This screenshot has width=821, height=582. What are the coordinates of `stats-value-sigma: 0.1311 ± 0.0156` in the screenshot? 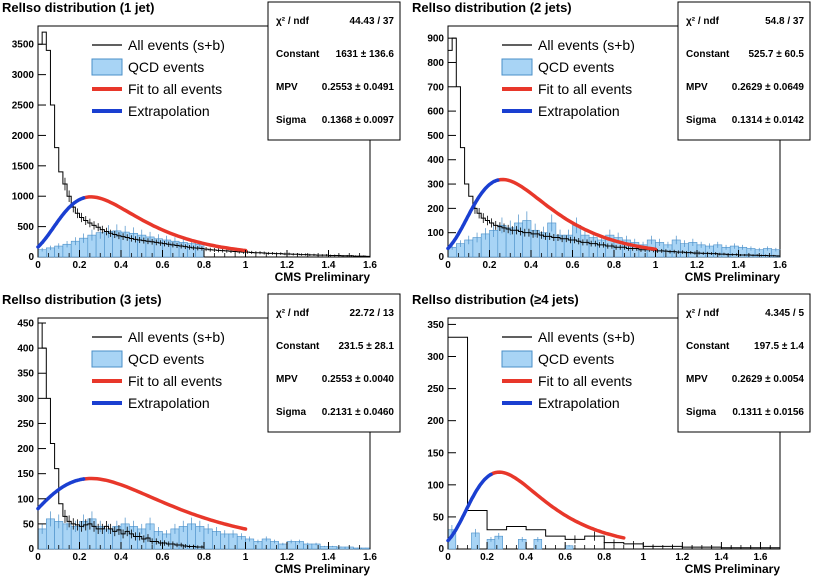 It's located at (768, 412).